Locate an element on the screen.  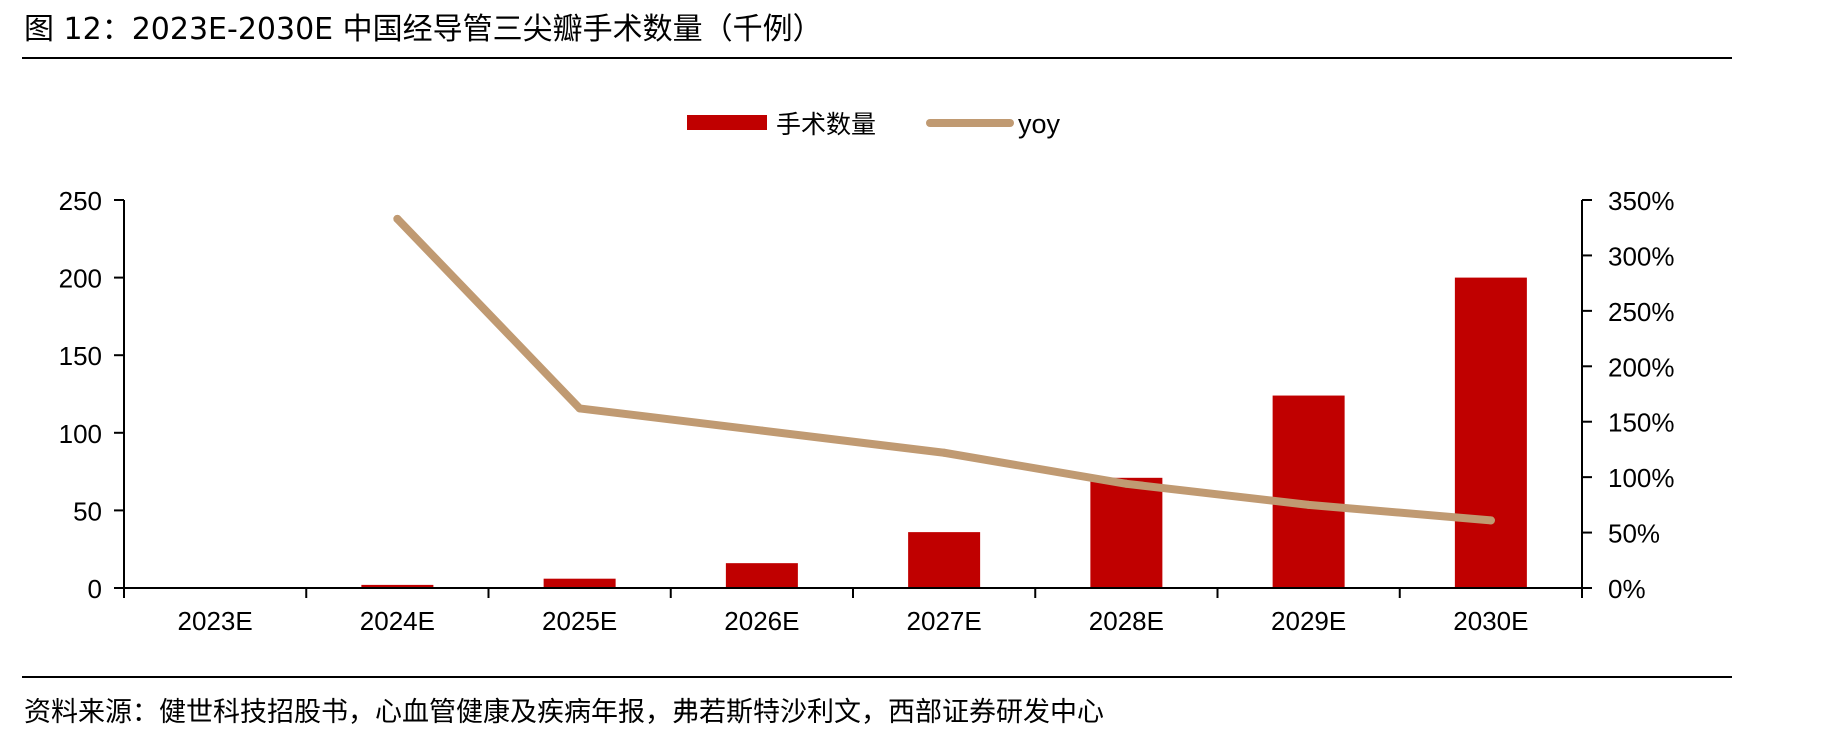
yoy-point-2024E is located at coordinates (397, 218).